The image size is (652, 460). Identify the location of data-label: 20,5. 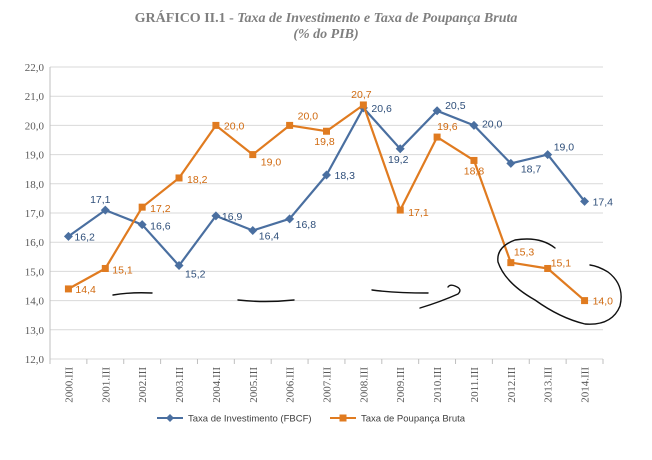
(455, 106).